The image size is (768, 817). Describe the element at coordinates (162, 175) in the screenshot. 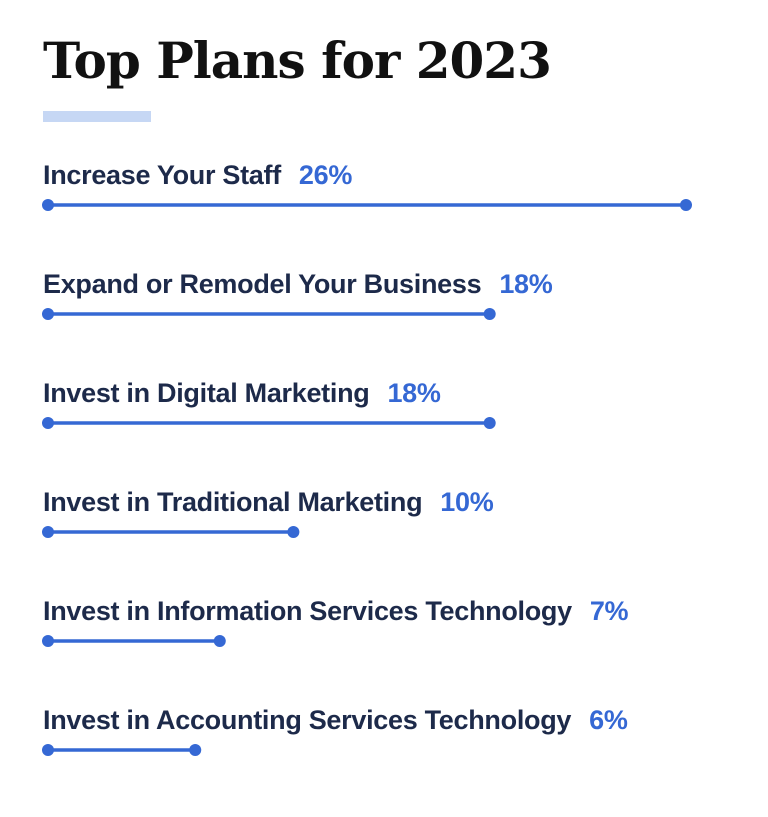

I see `bar-label: Increase Your Staff` at that location.